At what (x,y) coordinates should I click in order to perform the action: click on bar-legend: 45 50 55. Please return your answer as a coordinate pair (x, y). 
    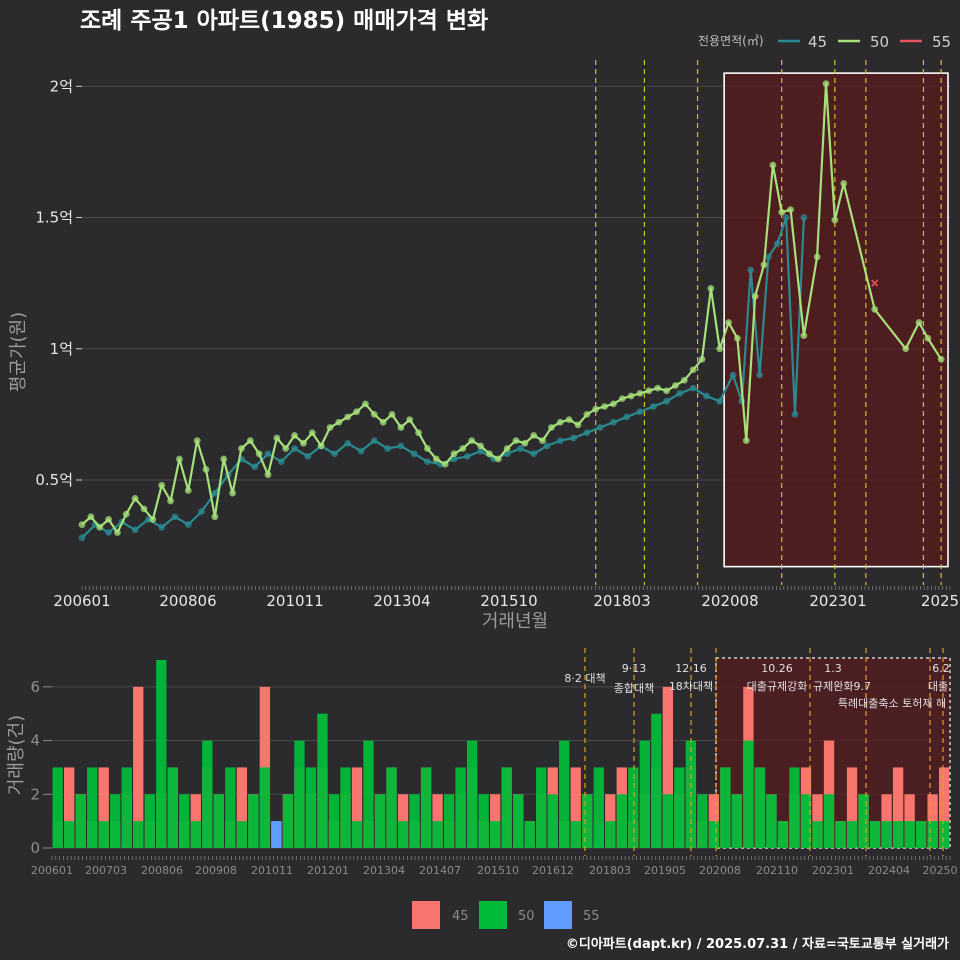
    Looking at the image, I should click on (506, 915).